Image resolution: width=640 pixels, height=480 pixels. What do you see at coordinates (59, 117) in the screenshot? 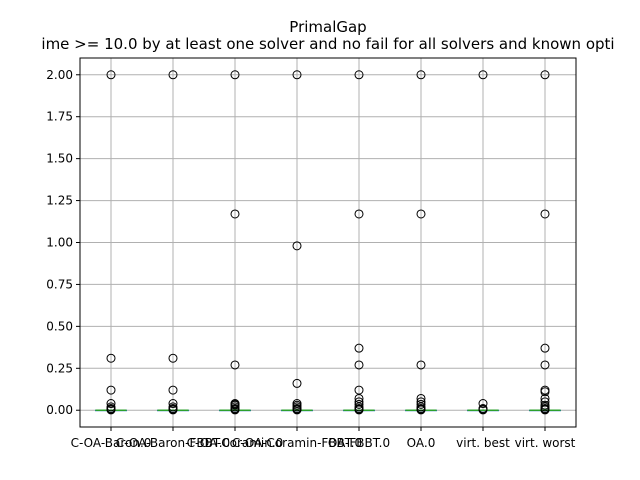
I see `y-tick-label: 1.75` at bounding box center [59, 117].